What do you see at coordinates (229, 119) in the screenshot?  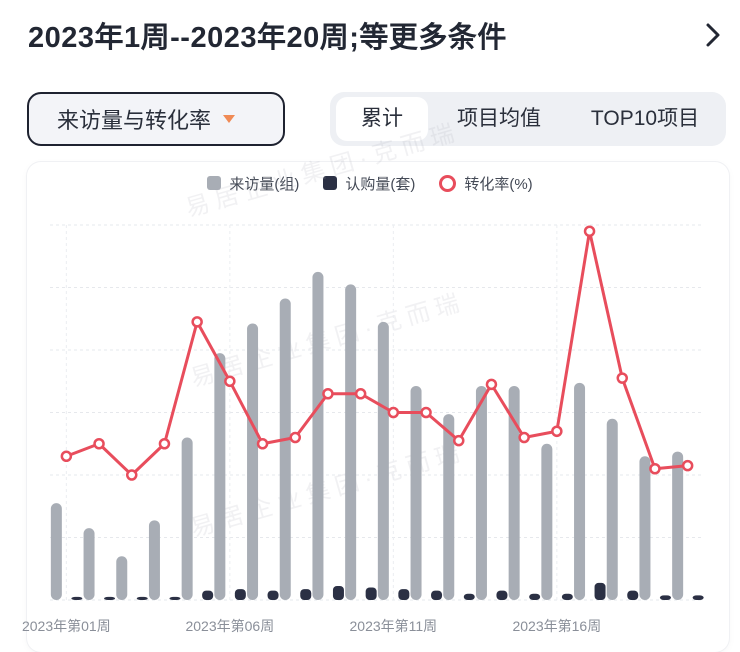 I see `dropdown-caret-icon` at bounding box center [229, 119].